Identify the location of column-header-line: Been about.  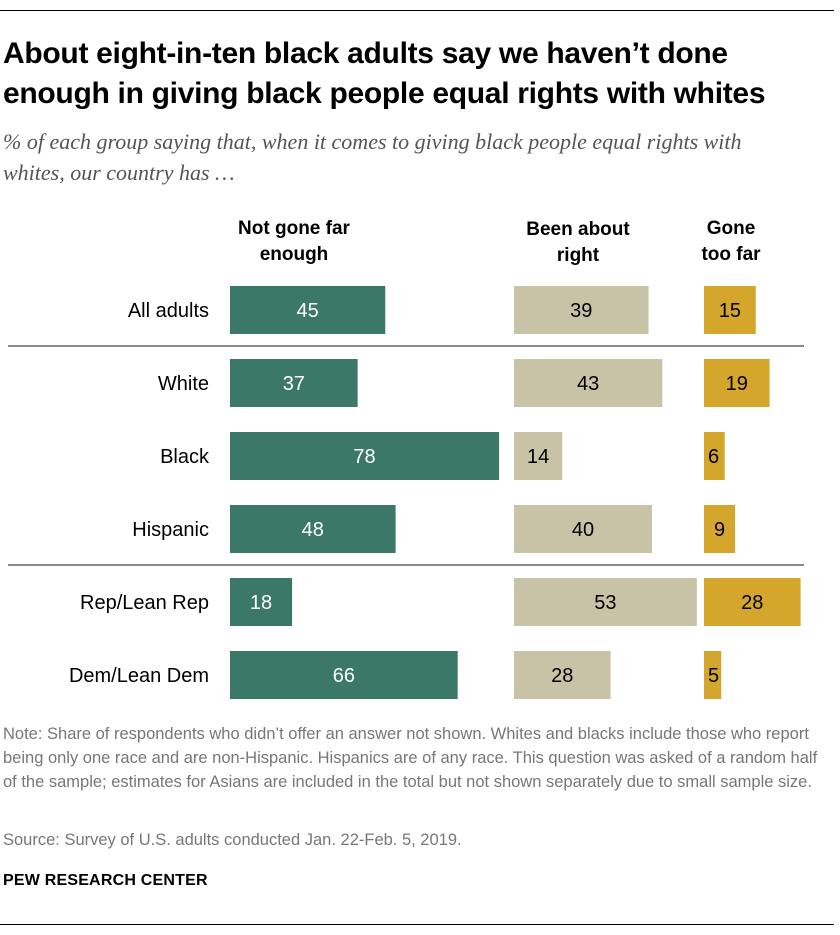
(578, 229).